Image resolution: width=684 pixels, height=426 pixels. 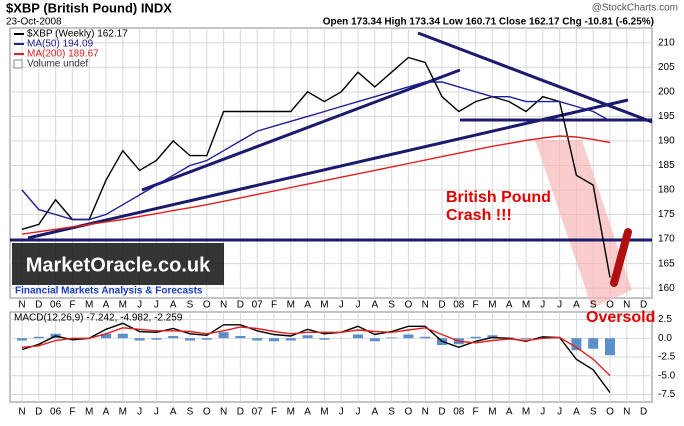 I want to click on legend-label: Volume undef, so click(x=57, y=64).